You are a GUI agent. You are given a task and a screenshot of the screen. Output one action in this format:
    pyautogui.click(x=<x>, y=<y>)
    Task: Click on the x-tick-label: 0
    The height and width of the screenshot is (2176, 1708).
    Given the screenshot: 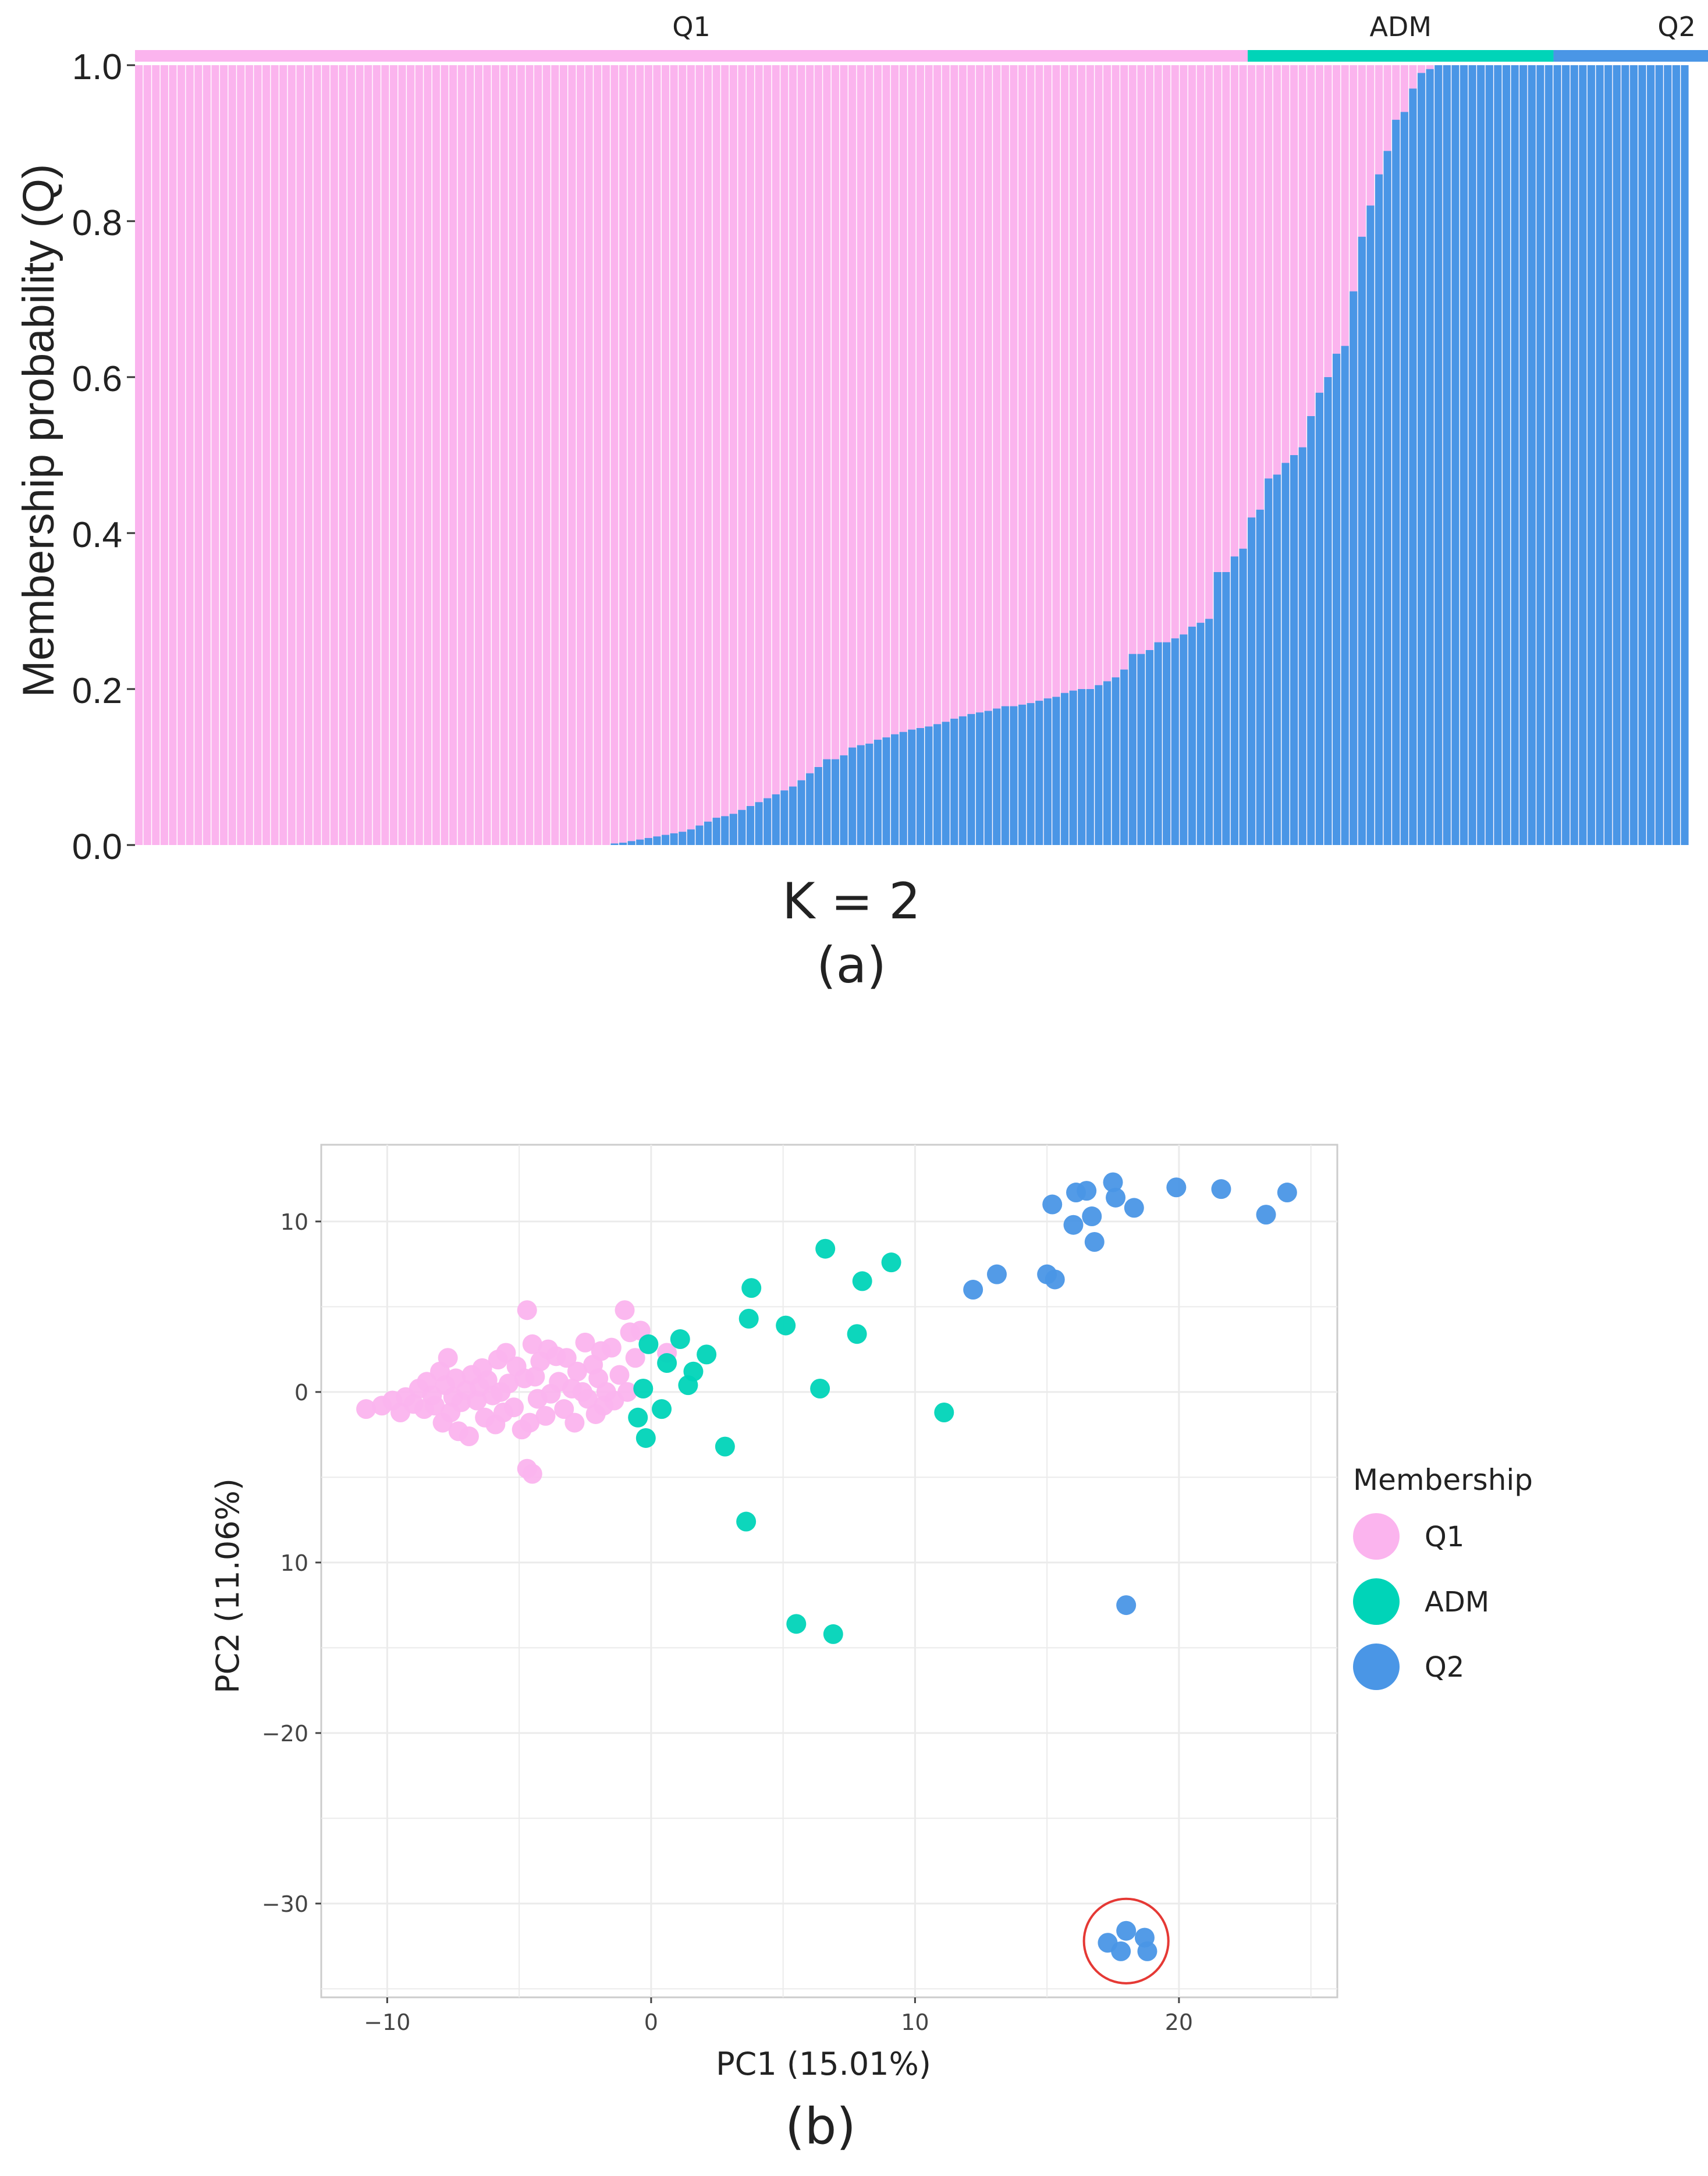 What is the action you would take?
    pyautogui.click(x=651, y=2022)
    